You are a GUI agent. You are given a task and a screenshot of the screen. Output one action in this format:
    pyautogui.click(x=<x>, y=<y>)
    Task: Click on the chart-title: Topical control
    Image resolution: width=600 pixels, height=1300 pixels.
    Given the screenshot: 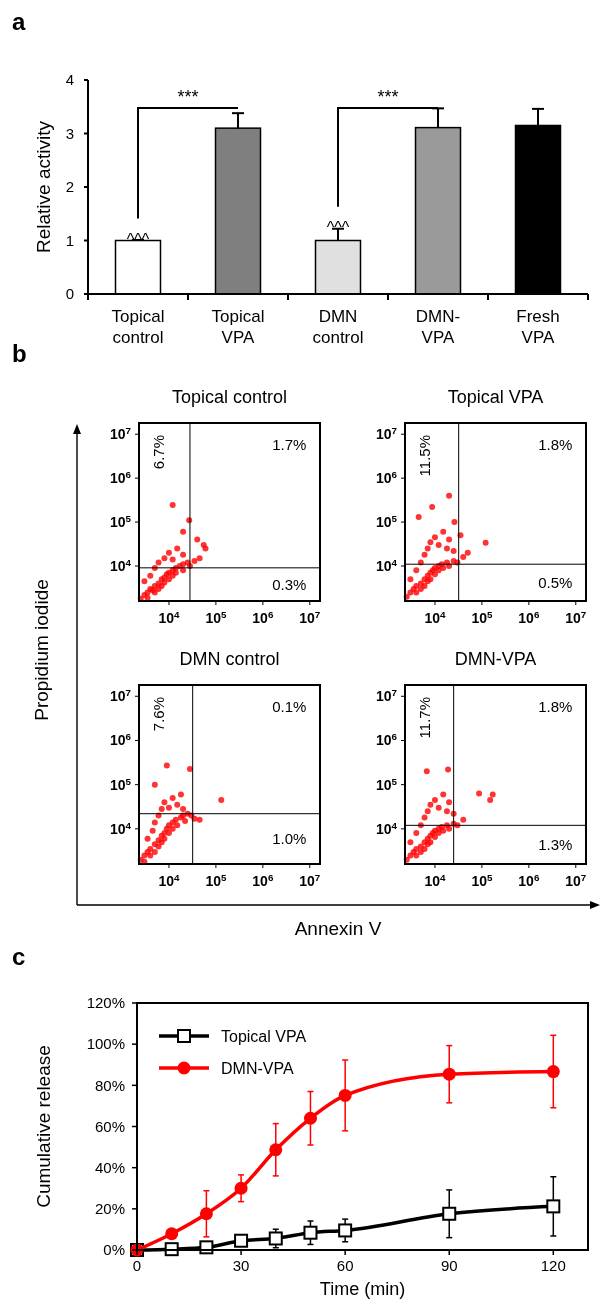 What is the action you would take?
    pyautogui.click(x=229, y=397)
    